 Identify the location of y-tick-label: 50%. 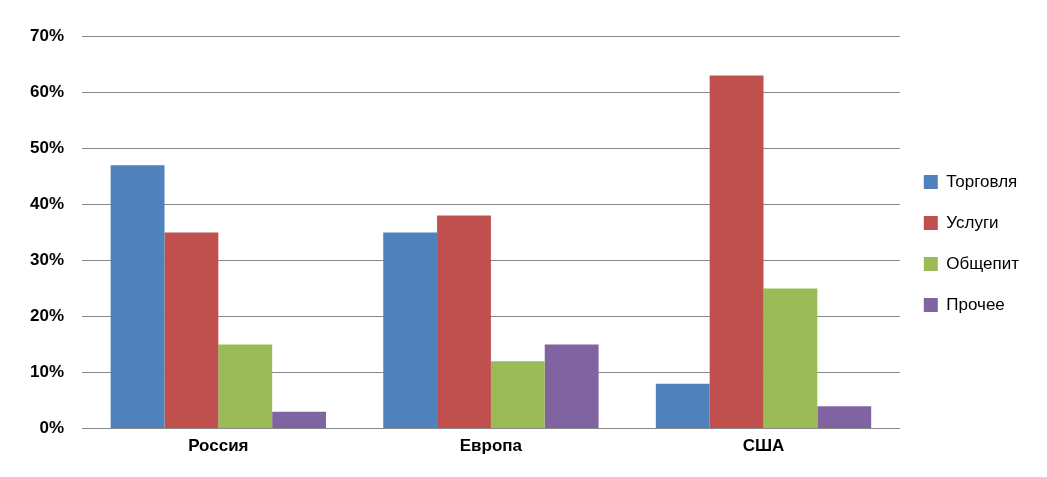
(47, 147).